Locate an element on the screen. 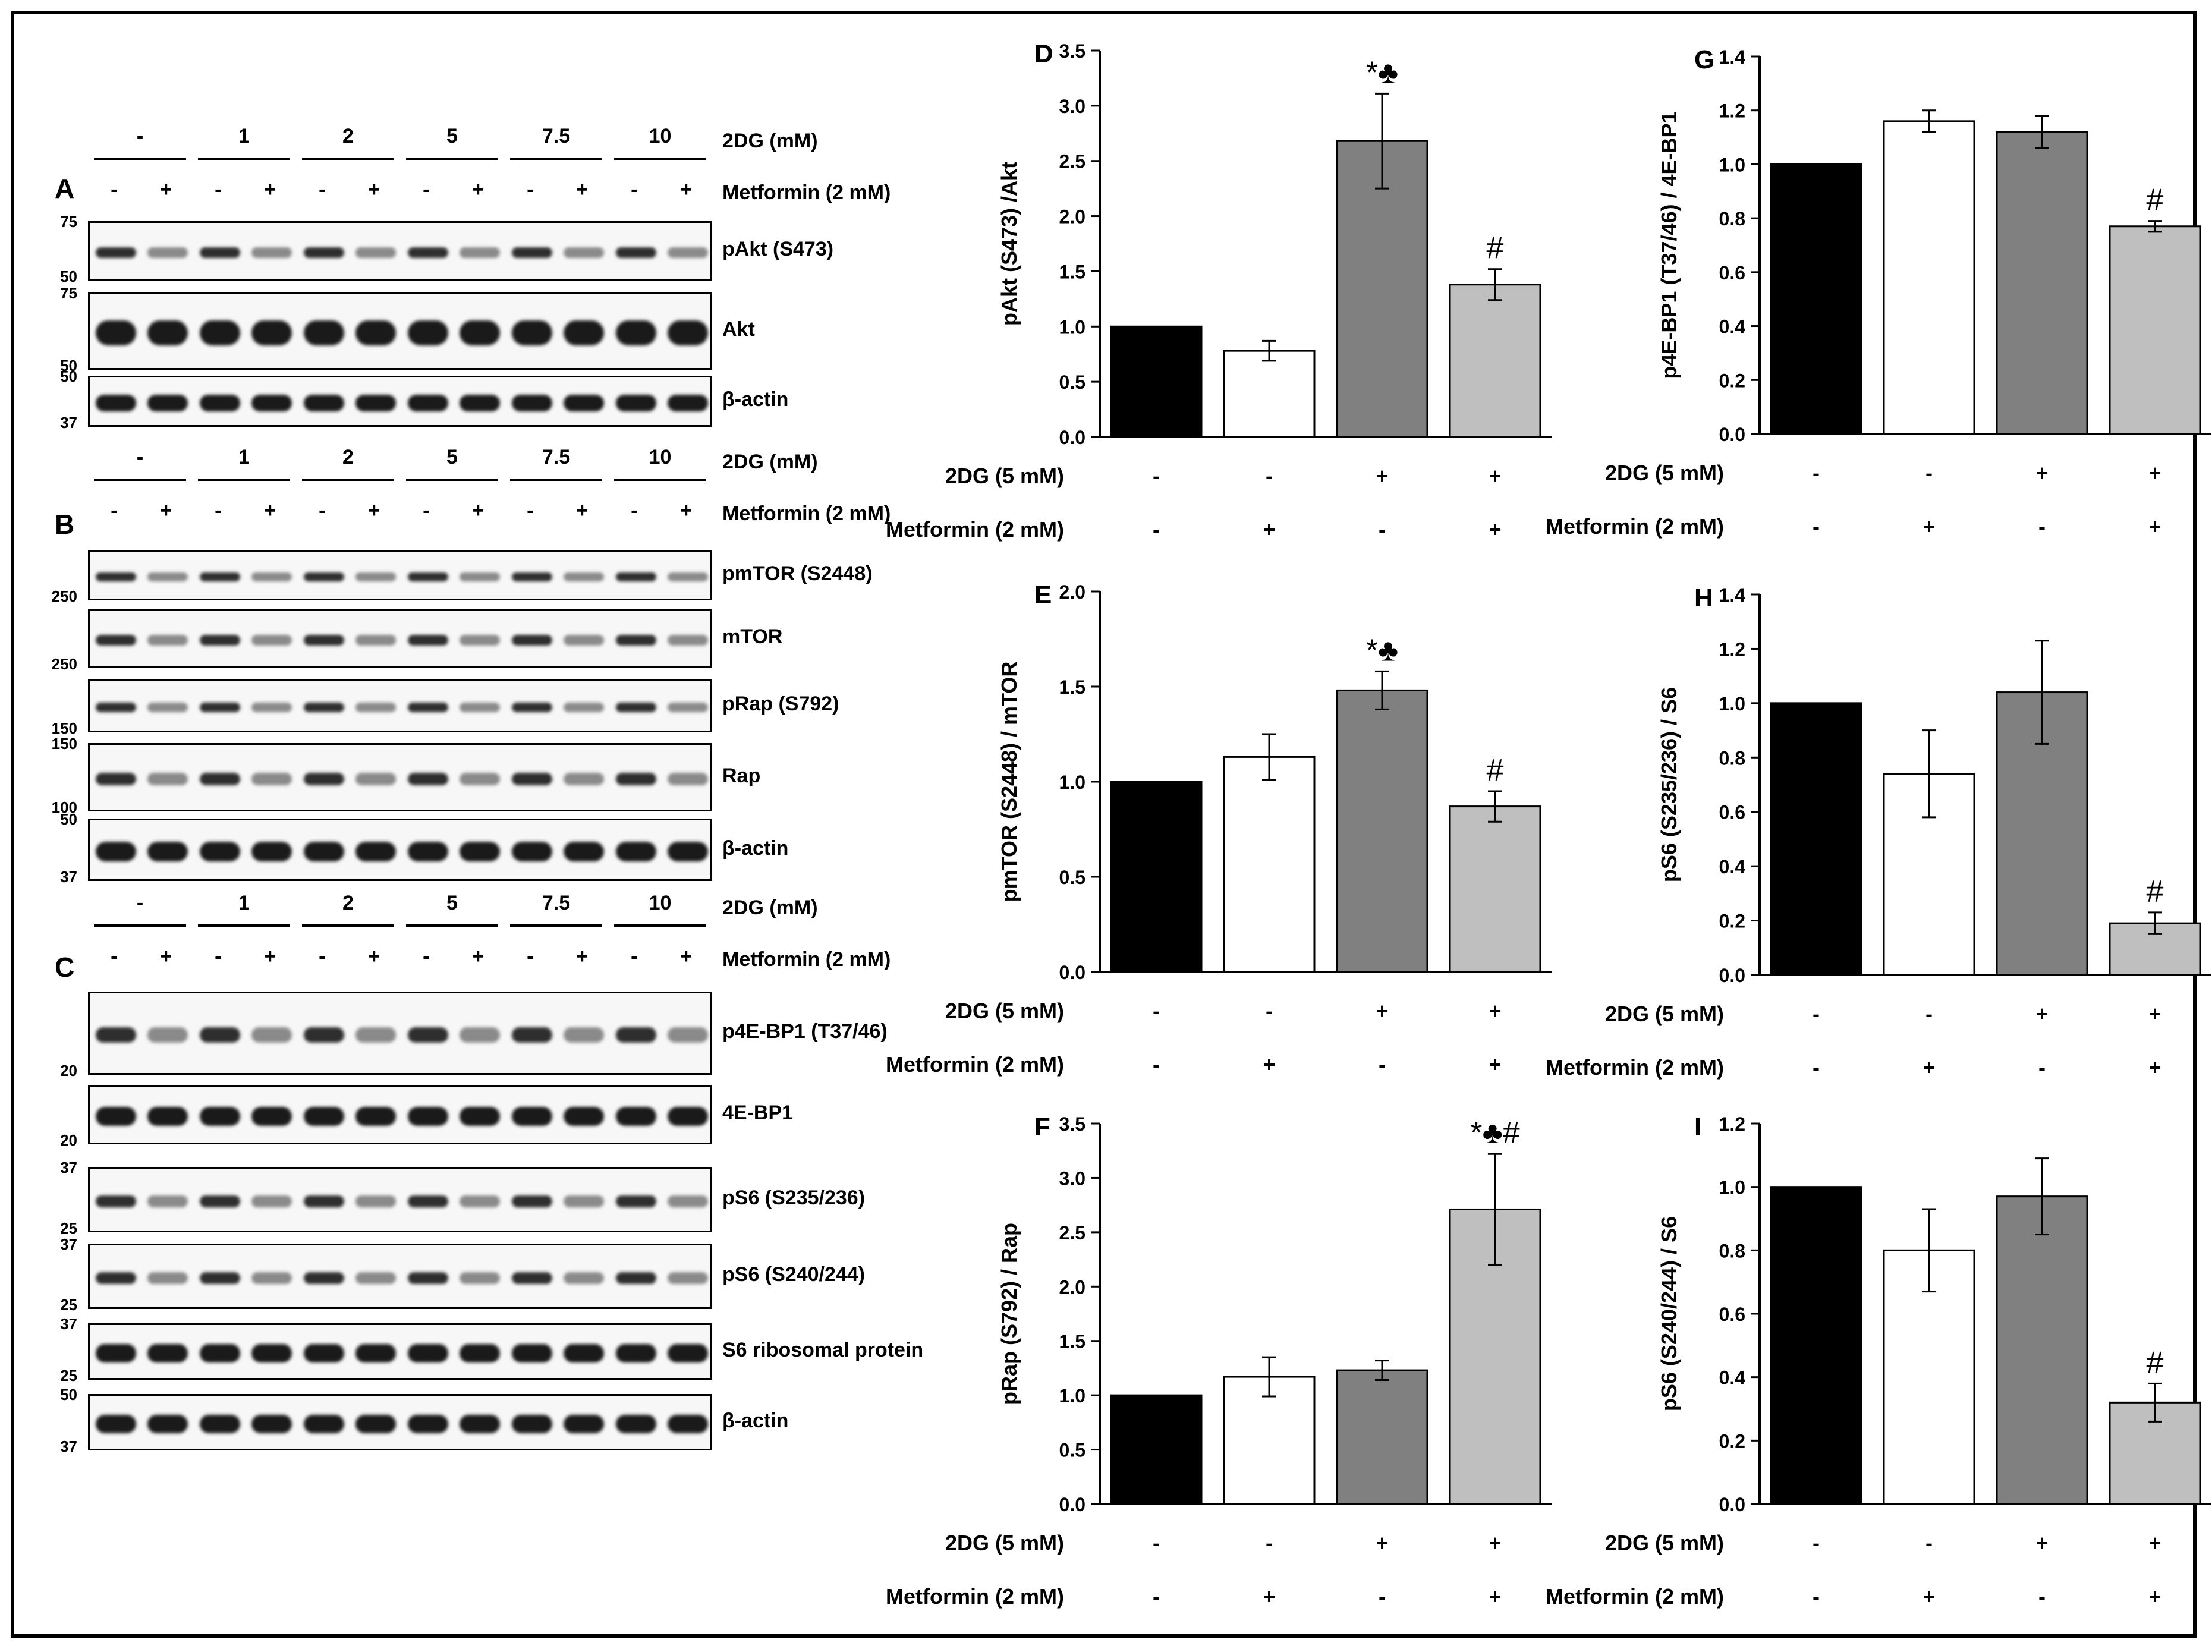 This screenshot has height=1652, width=2212. dose-label: 7.5 is located at coordinates (556, 136).